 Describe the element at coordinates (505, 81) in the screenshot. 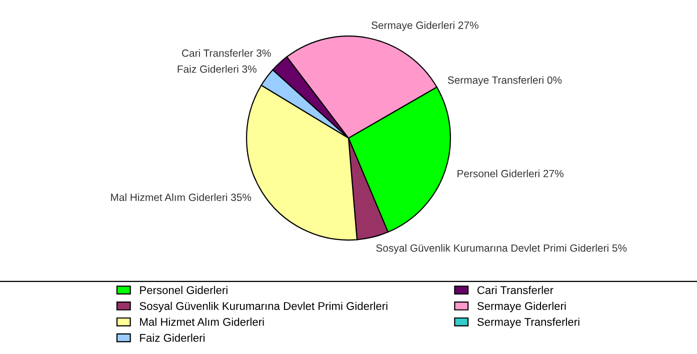

I see `category-label: Sermaye Transferleri 0%` at that location.